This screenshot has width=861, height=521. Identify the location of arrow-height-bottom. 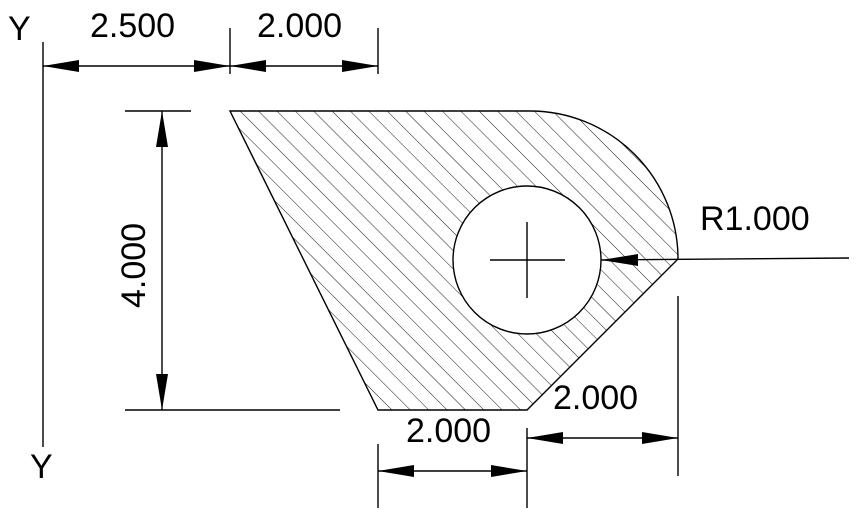
(162, 392).